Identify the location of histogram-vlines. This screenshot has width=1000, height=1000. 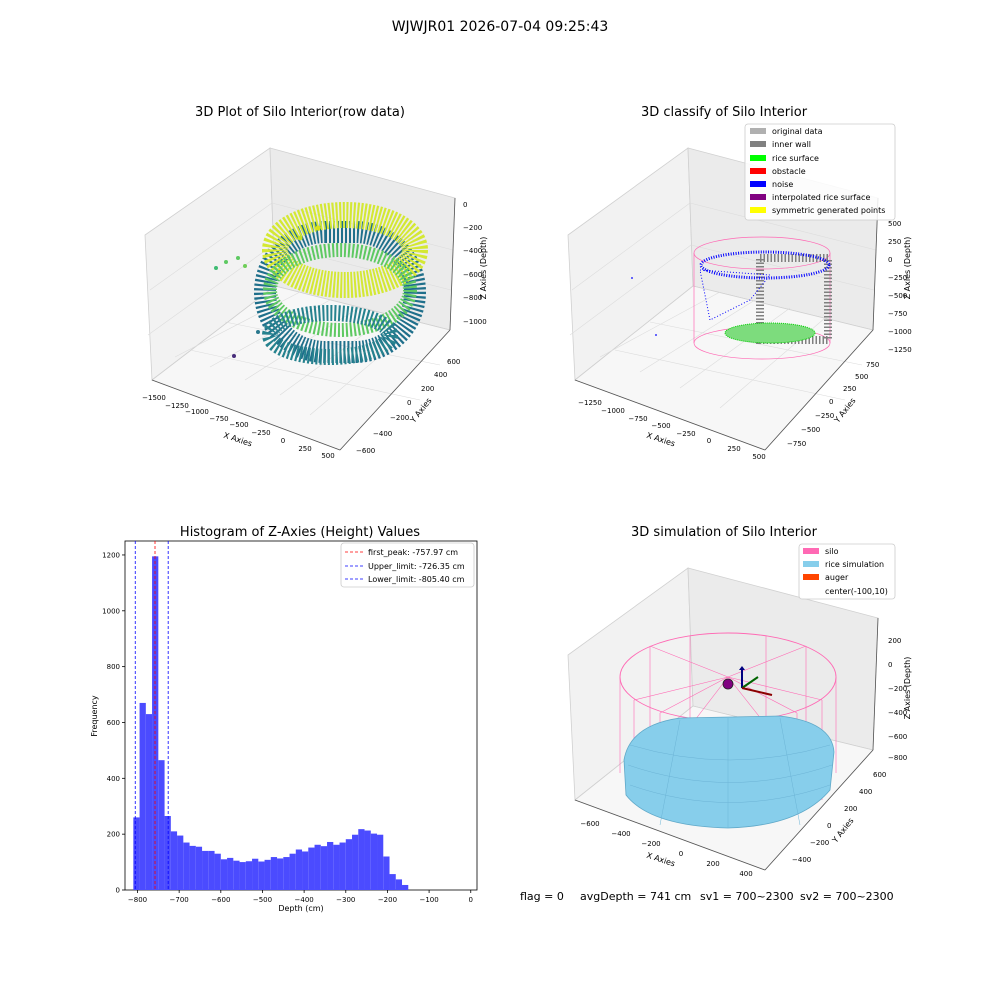
(151, 715).